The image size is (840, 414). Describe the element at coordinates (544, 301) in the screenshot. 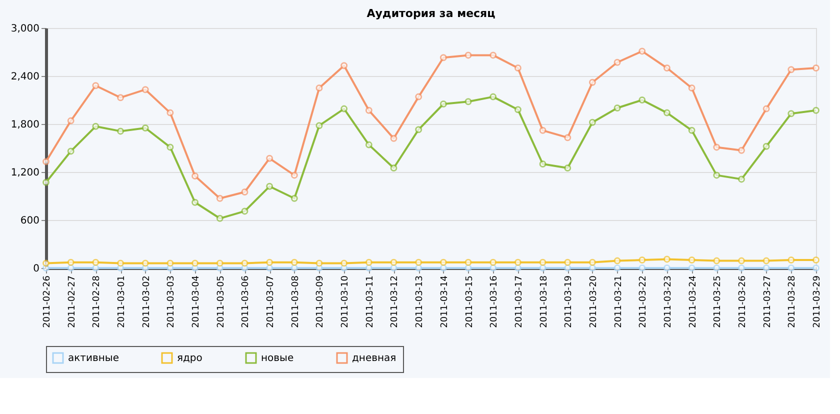

I see `x-tick-label: 2011-03-18` at that location.